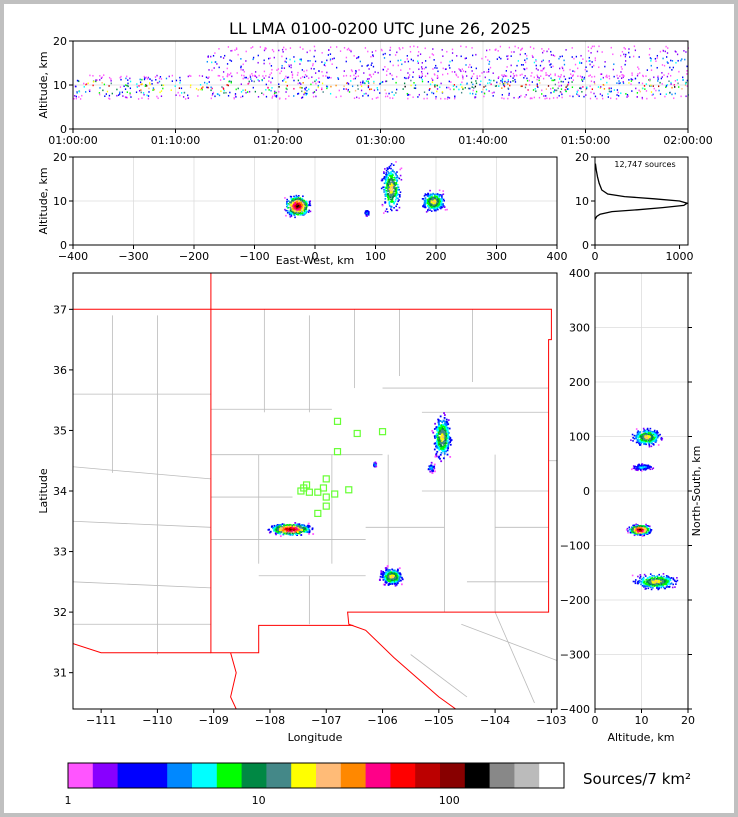 This screenshot has width=738, height=817. Describe the element at coordinates (73, 256) in the screenshot. I see `ew-xtick-label-0: −400` at that location.